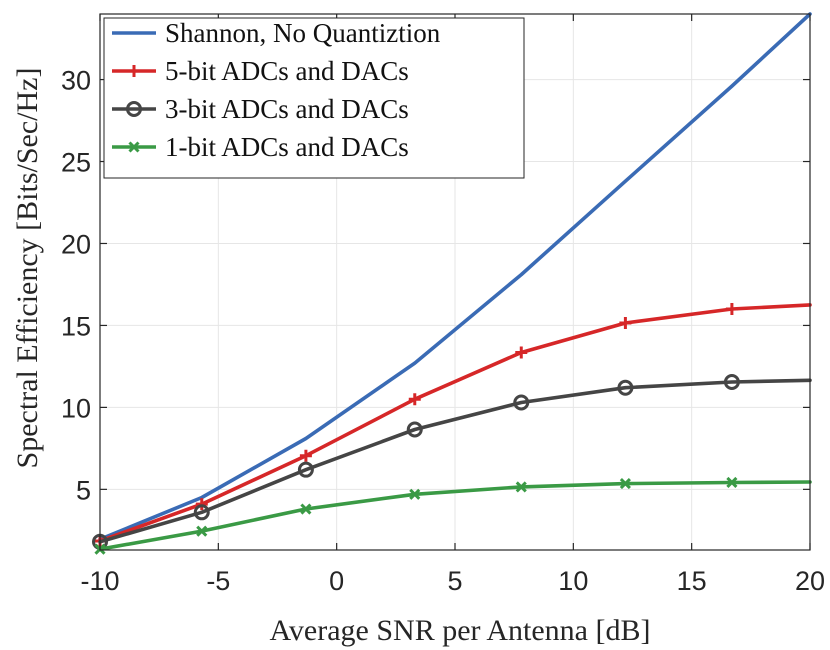 The image size is (830, 650). Describe the element at coordinates (76, 81) in the screenshot. I see `y-tick-label: 30` at that location.